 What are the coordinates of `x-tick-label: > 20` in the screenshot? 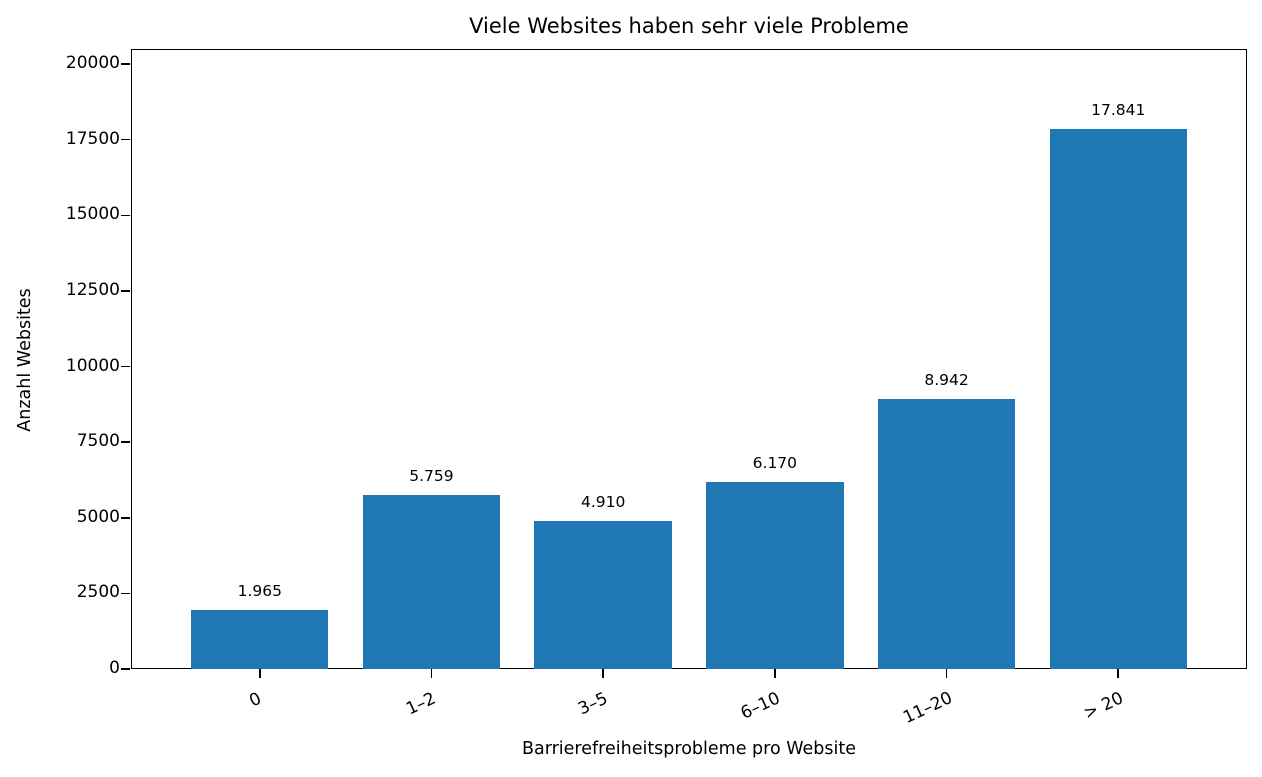 It's located at (1104, 706).